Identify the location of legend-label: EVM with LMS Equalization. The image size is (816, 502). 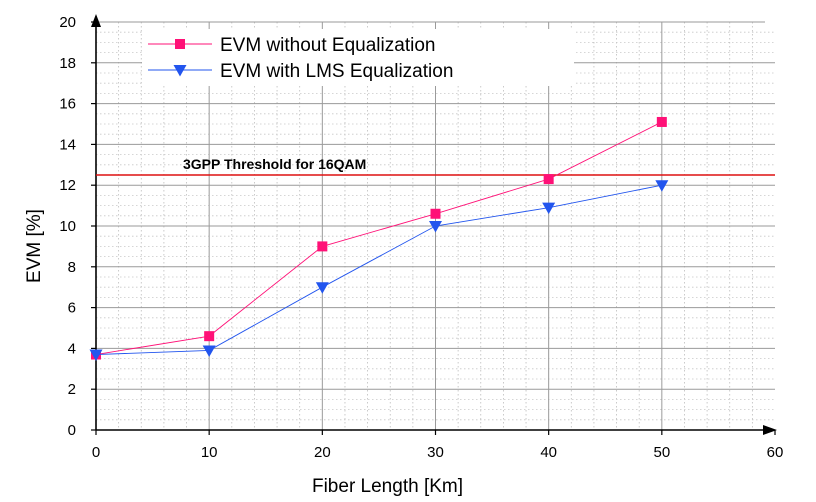
(336, 71).